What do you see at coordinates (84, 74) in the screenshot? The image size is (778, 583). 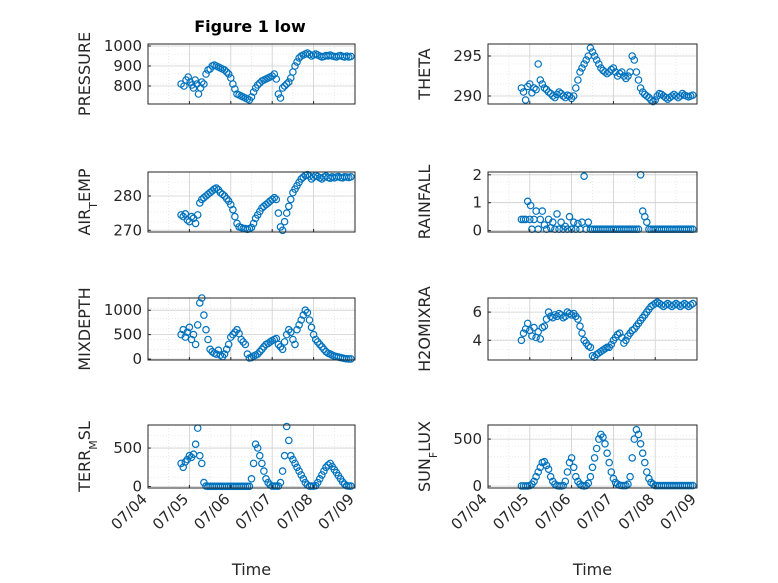 I see `y-axis-label: PRESSURE` at bounding box center [84, 74].